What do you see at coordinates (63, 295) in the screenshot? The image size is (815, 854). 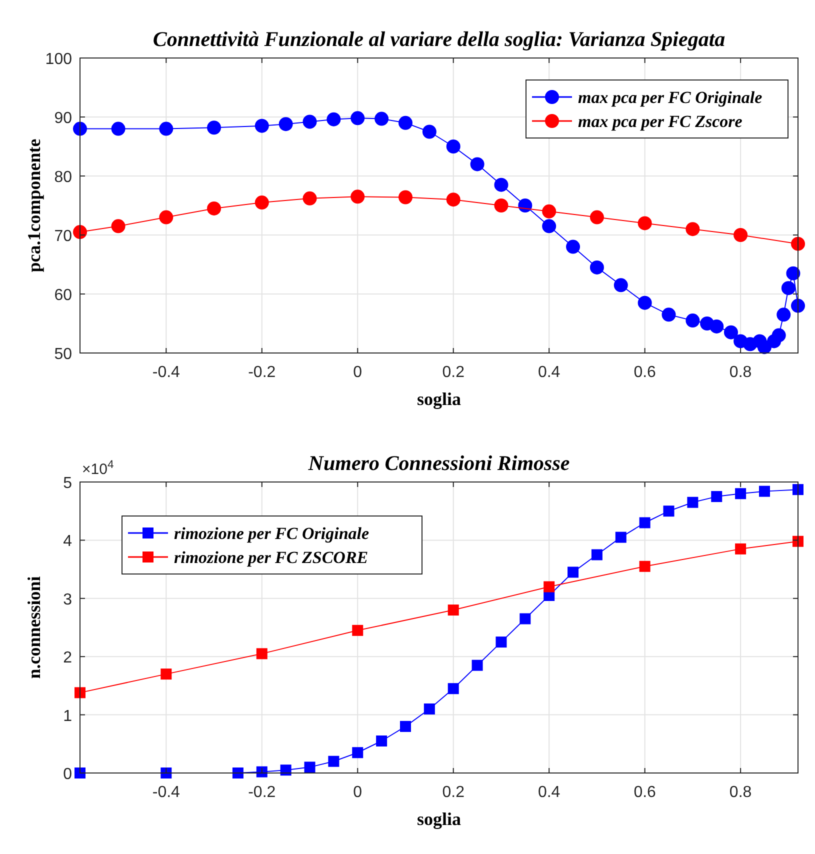 I see `y-tick-label: 60` at bounding box center [63, 295].